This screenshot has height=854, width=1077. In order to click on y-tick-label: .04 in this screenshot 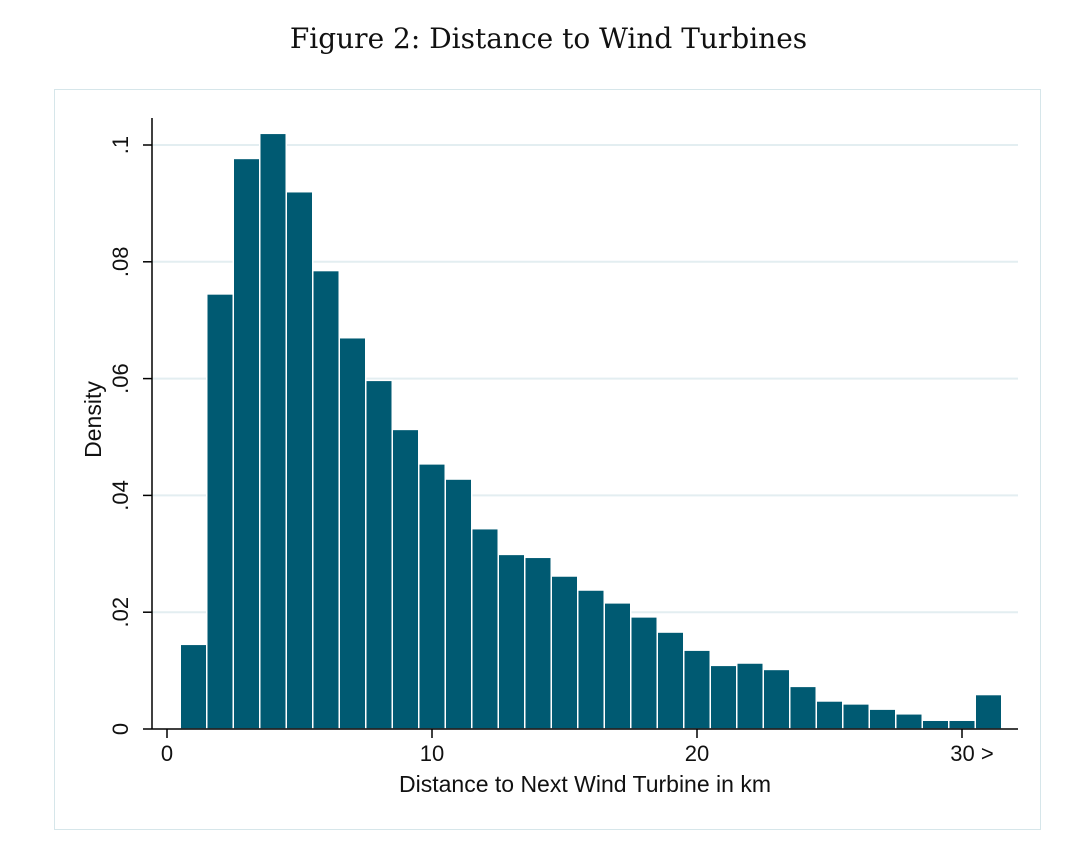, I will do `click(120, 495)`.